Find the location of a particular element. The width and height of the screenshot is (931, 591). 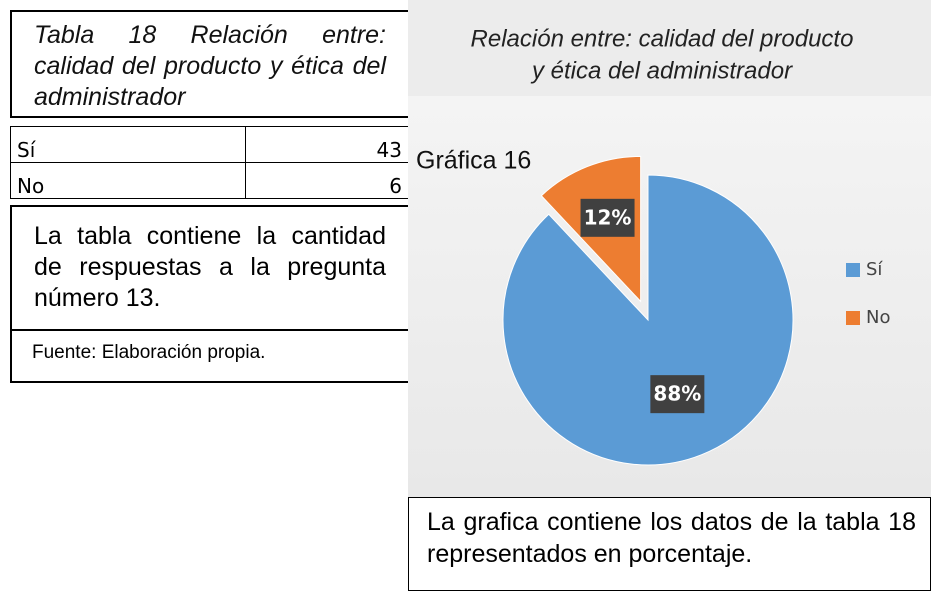

chart-title-2: y ética del administrador is located at coordinates (661, 70).